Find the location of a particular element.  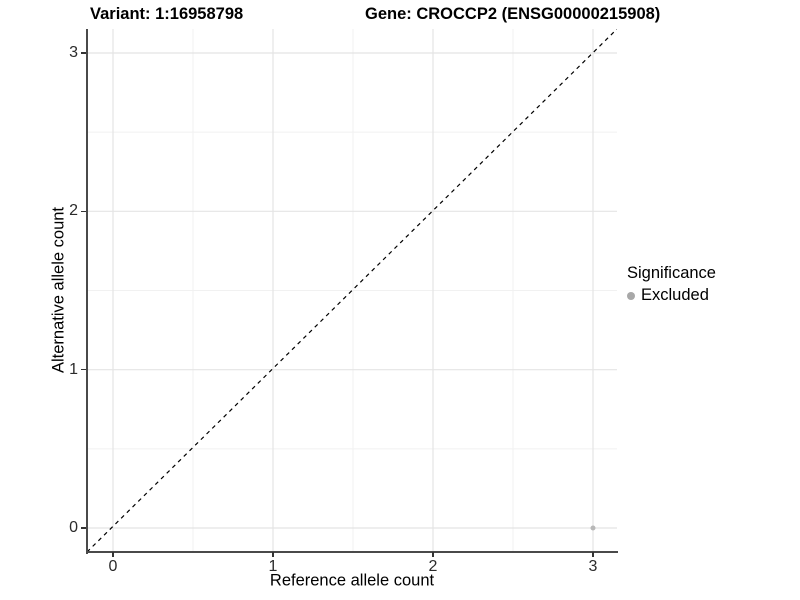

legend-item-label: Excluded is located at coordinates (675, 295).